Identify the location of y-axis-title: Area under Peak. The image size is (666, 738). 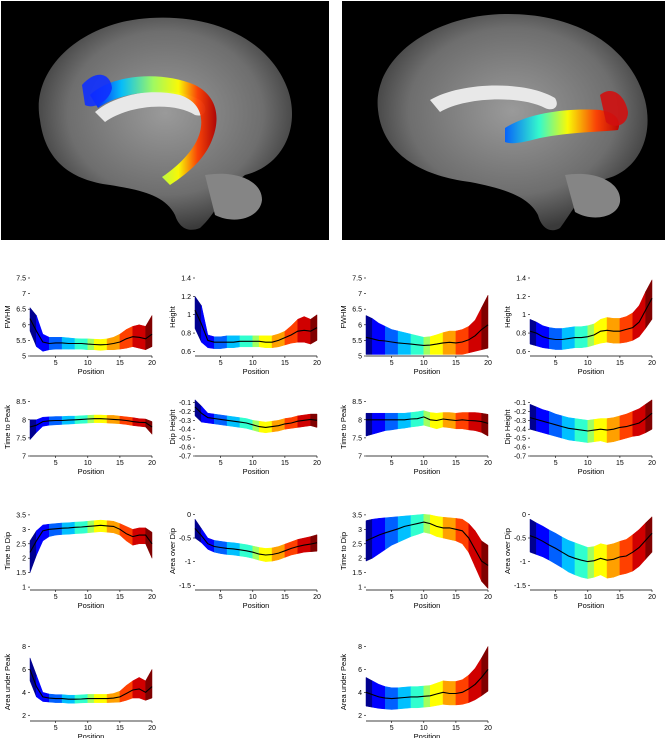
(7, 682).